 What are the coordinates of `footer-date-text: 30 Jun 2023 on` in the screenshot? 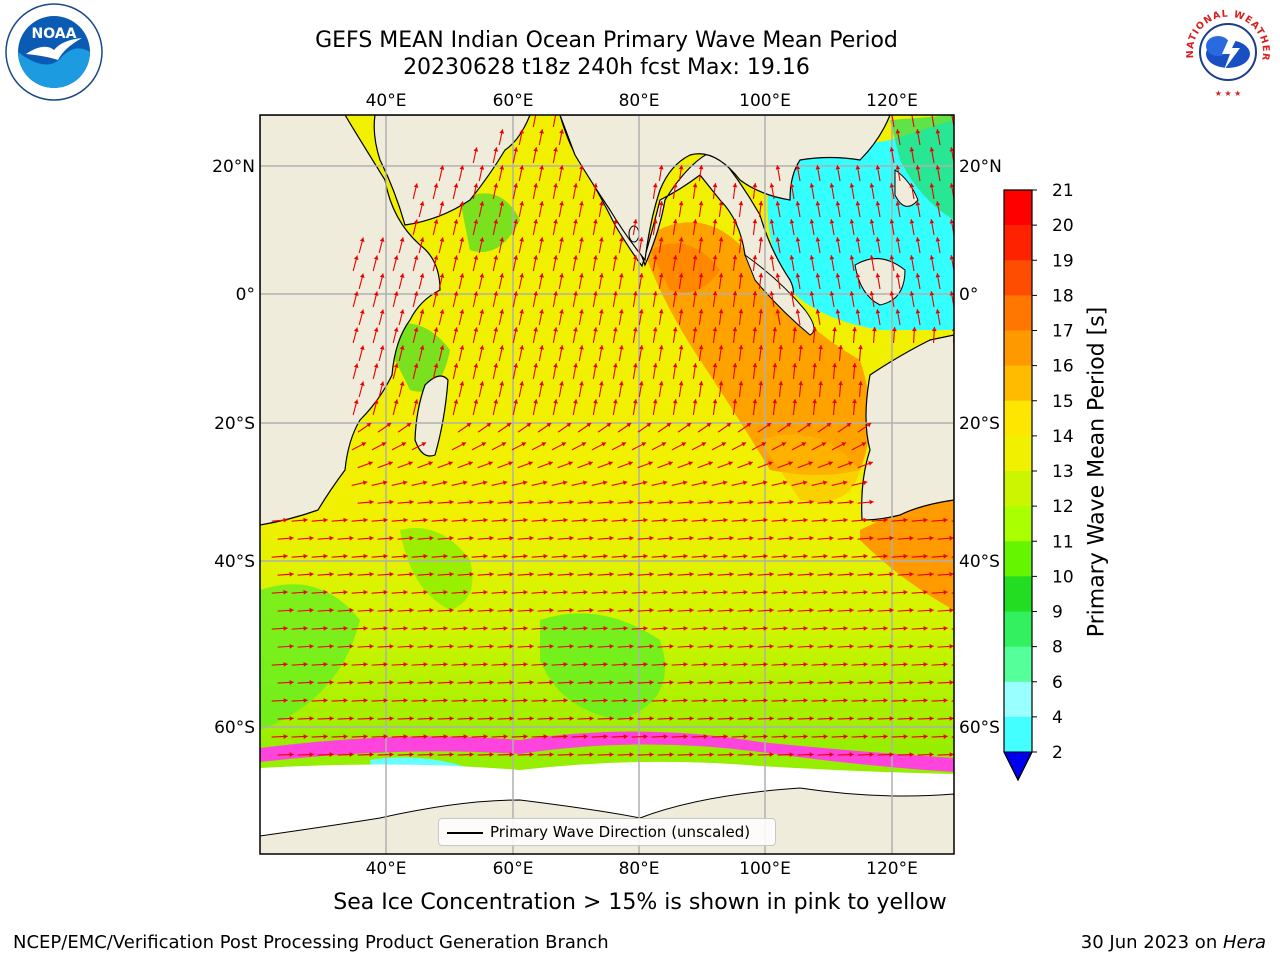 It's located at (1151, 942).